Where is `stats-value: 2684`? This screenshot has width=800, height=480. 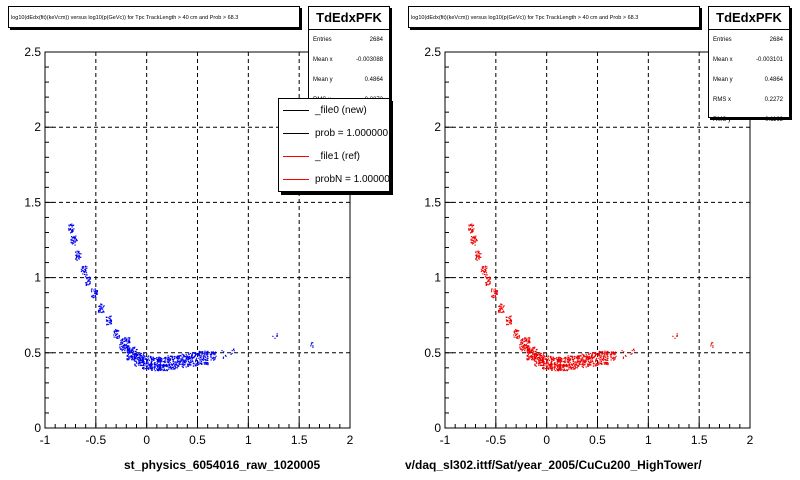
stats-value: 2684 is located at coordinates (776, 40).